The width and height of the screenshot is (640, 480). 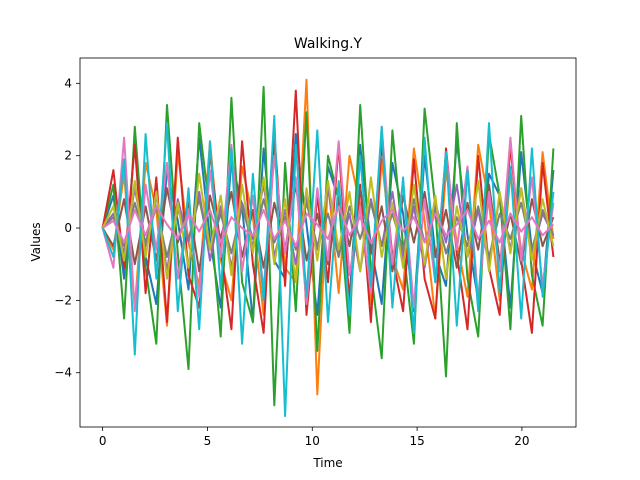 I want to click on x-tick-label: 0, so click(x=103, y=441).